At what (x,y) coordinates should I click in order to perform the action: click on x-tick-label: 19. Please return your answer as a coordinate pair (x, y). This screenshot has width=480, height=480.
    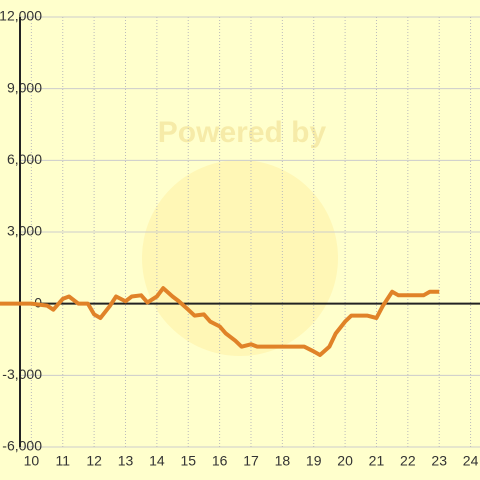
    Looking at the image, I should click on (314, 461).